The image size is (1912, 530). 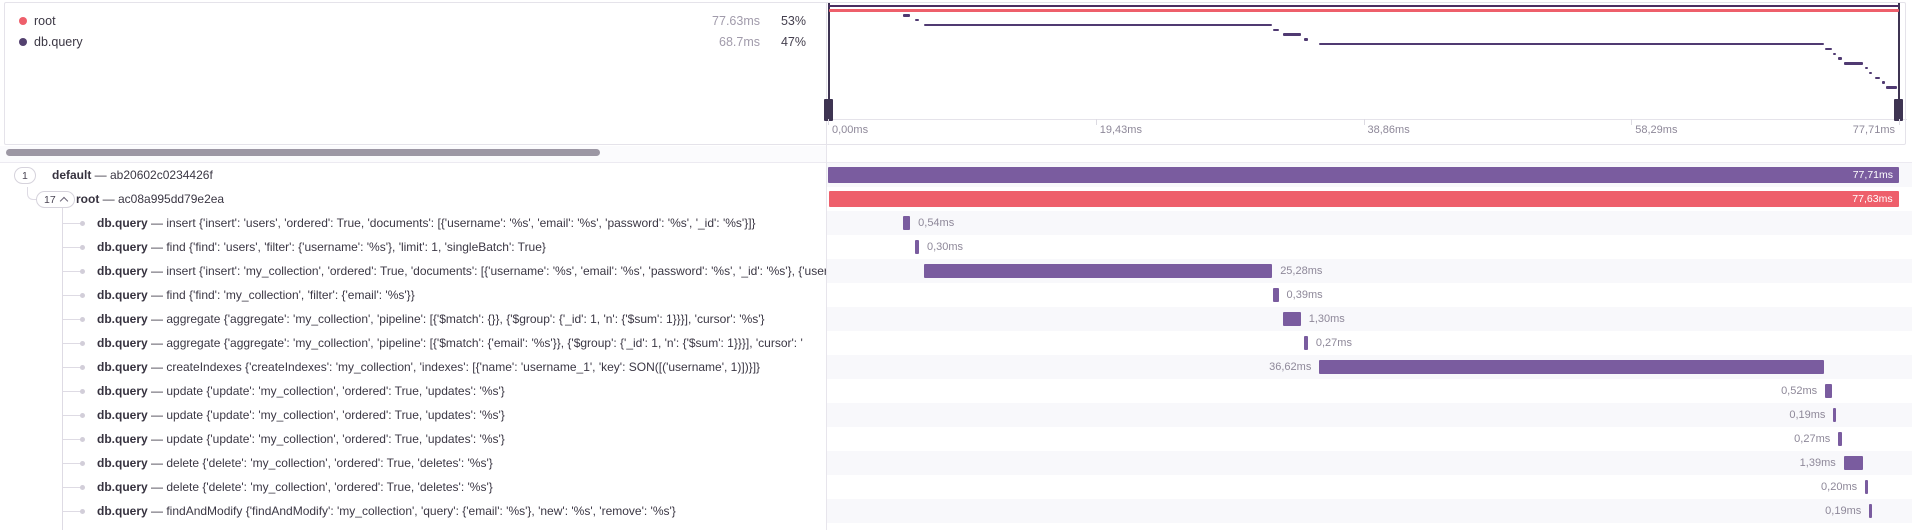 I want to click on axis-tick-label: 77,71ms, so click(x=1873, y=130).